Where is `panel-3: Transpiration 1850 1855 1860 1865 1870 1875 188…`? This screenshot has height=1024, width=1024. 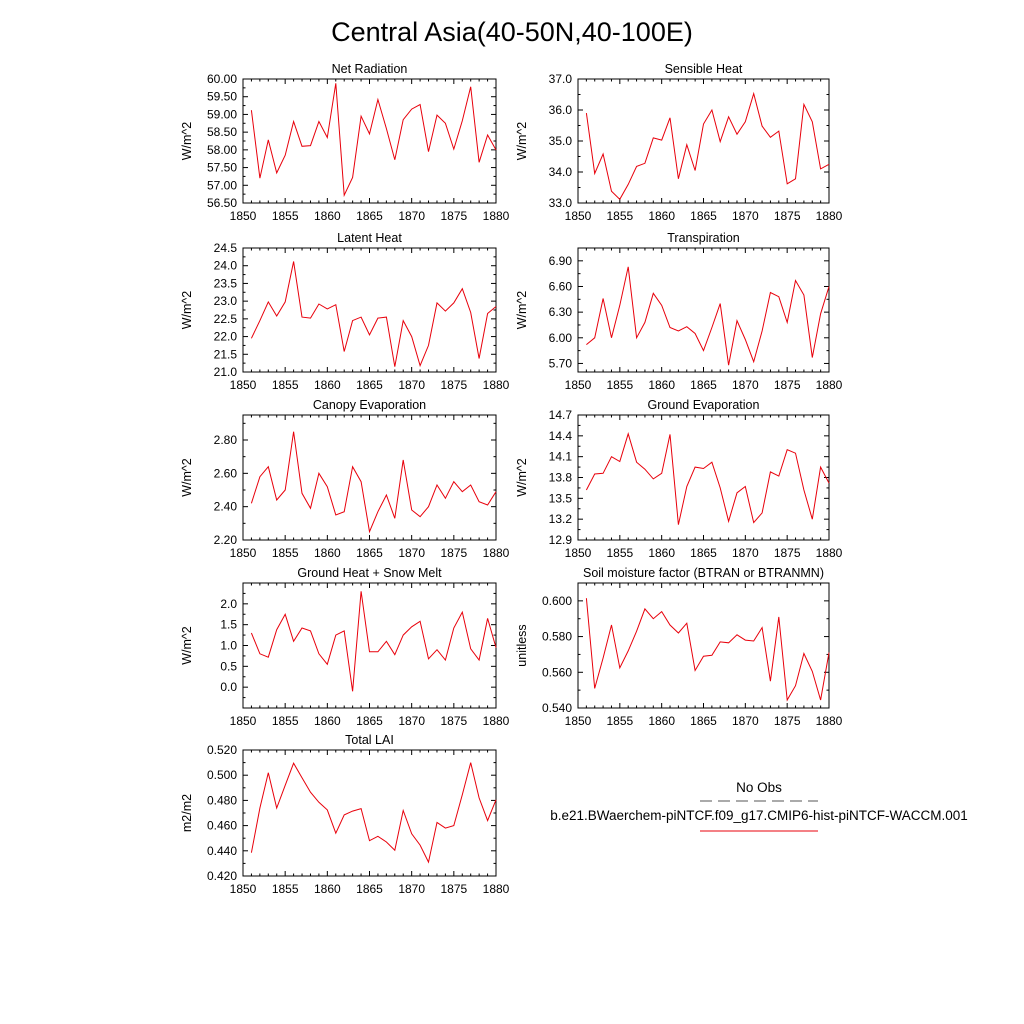
panel-3: Transpiration 1850 1855 1860 1865 1870 1875 188… is located at coordinates (679, 311).